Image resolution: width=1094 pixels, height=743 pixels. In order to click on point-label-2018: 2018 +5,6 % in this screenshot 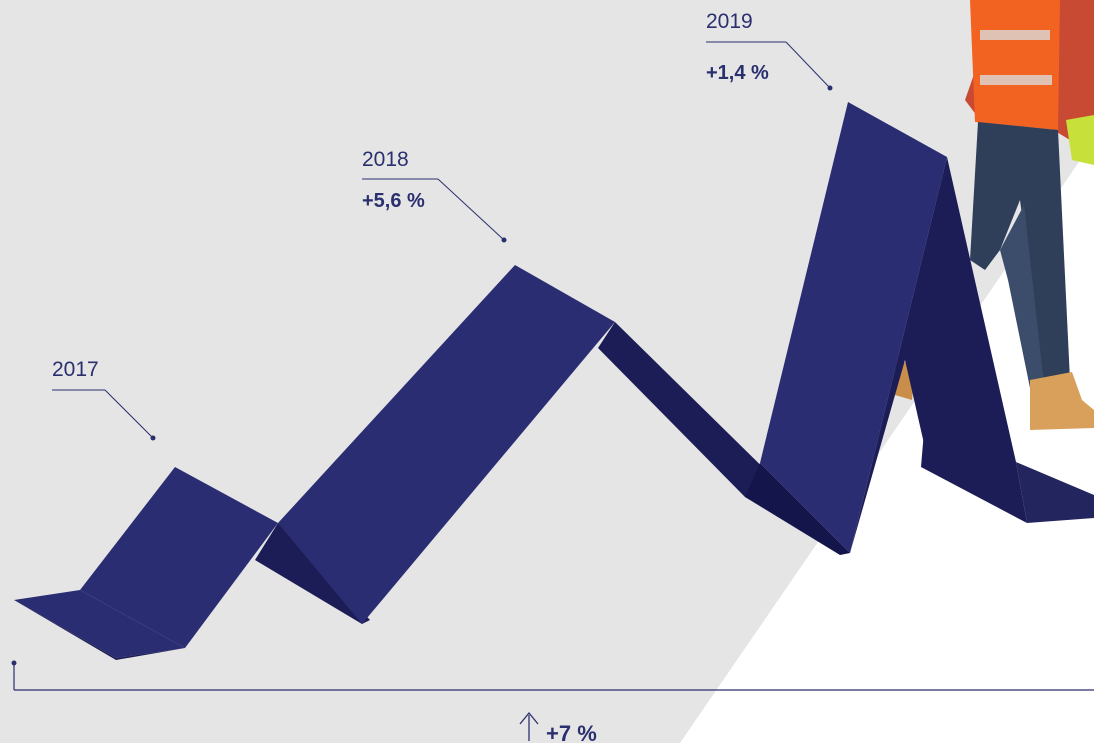, I will do `click(434, 195)`.